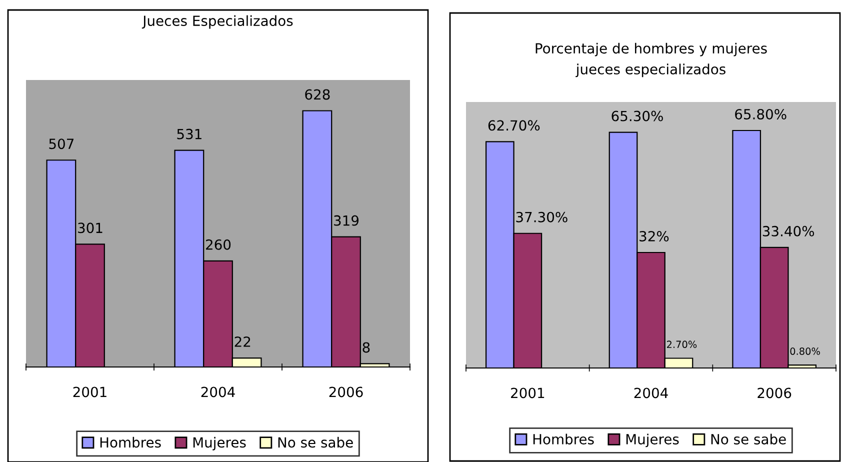 This screenshot has width=842, height=462. I want to click on data-label: 628, so click(317, 94).